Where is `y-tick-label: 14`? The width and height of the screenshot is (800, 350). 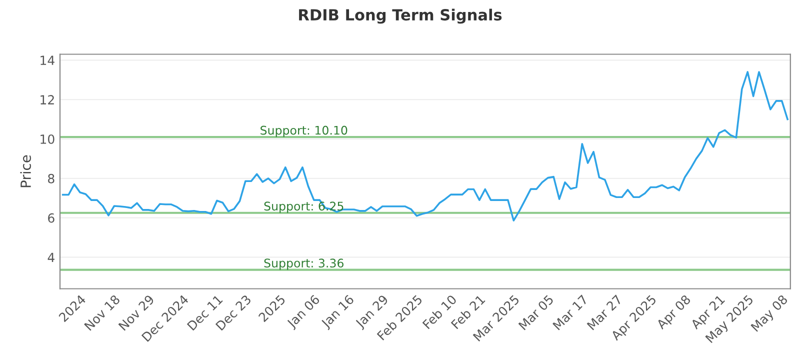
y-tick-label: 14 is located at coordinates (47, 60).